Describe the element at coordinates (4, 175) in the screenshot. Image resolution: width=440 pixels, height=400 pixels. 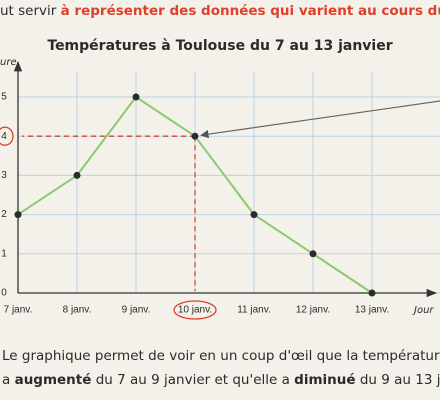
I see `y-tick-label: 3` at that location.